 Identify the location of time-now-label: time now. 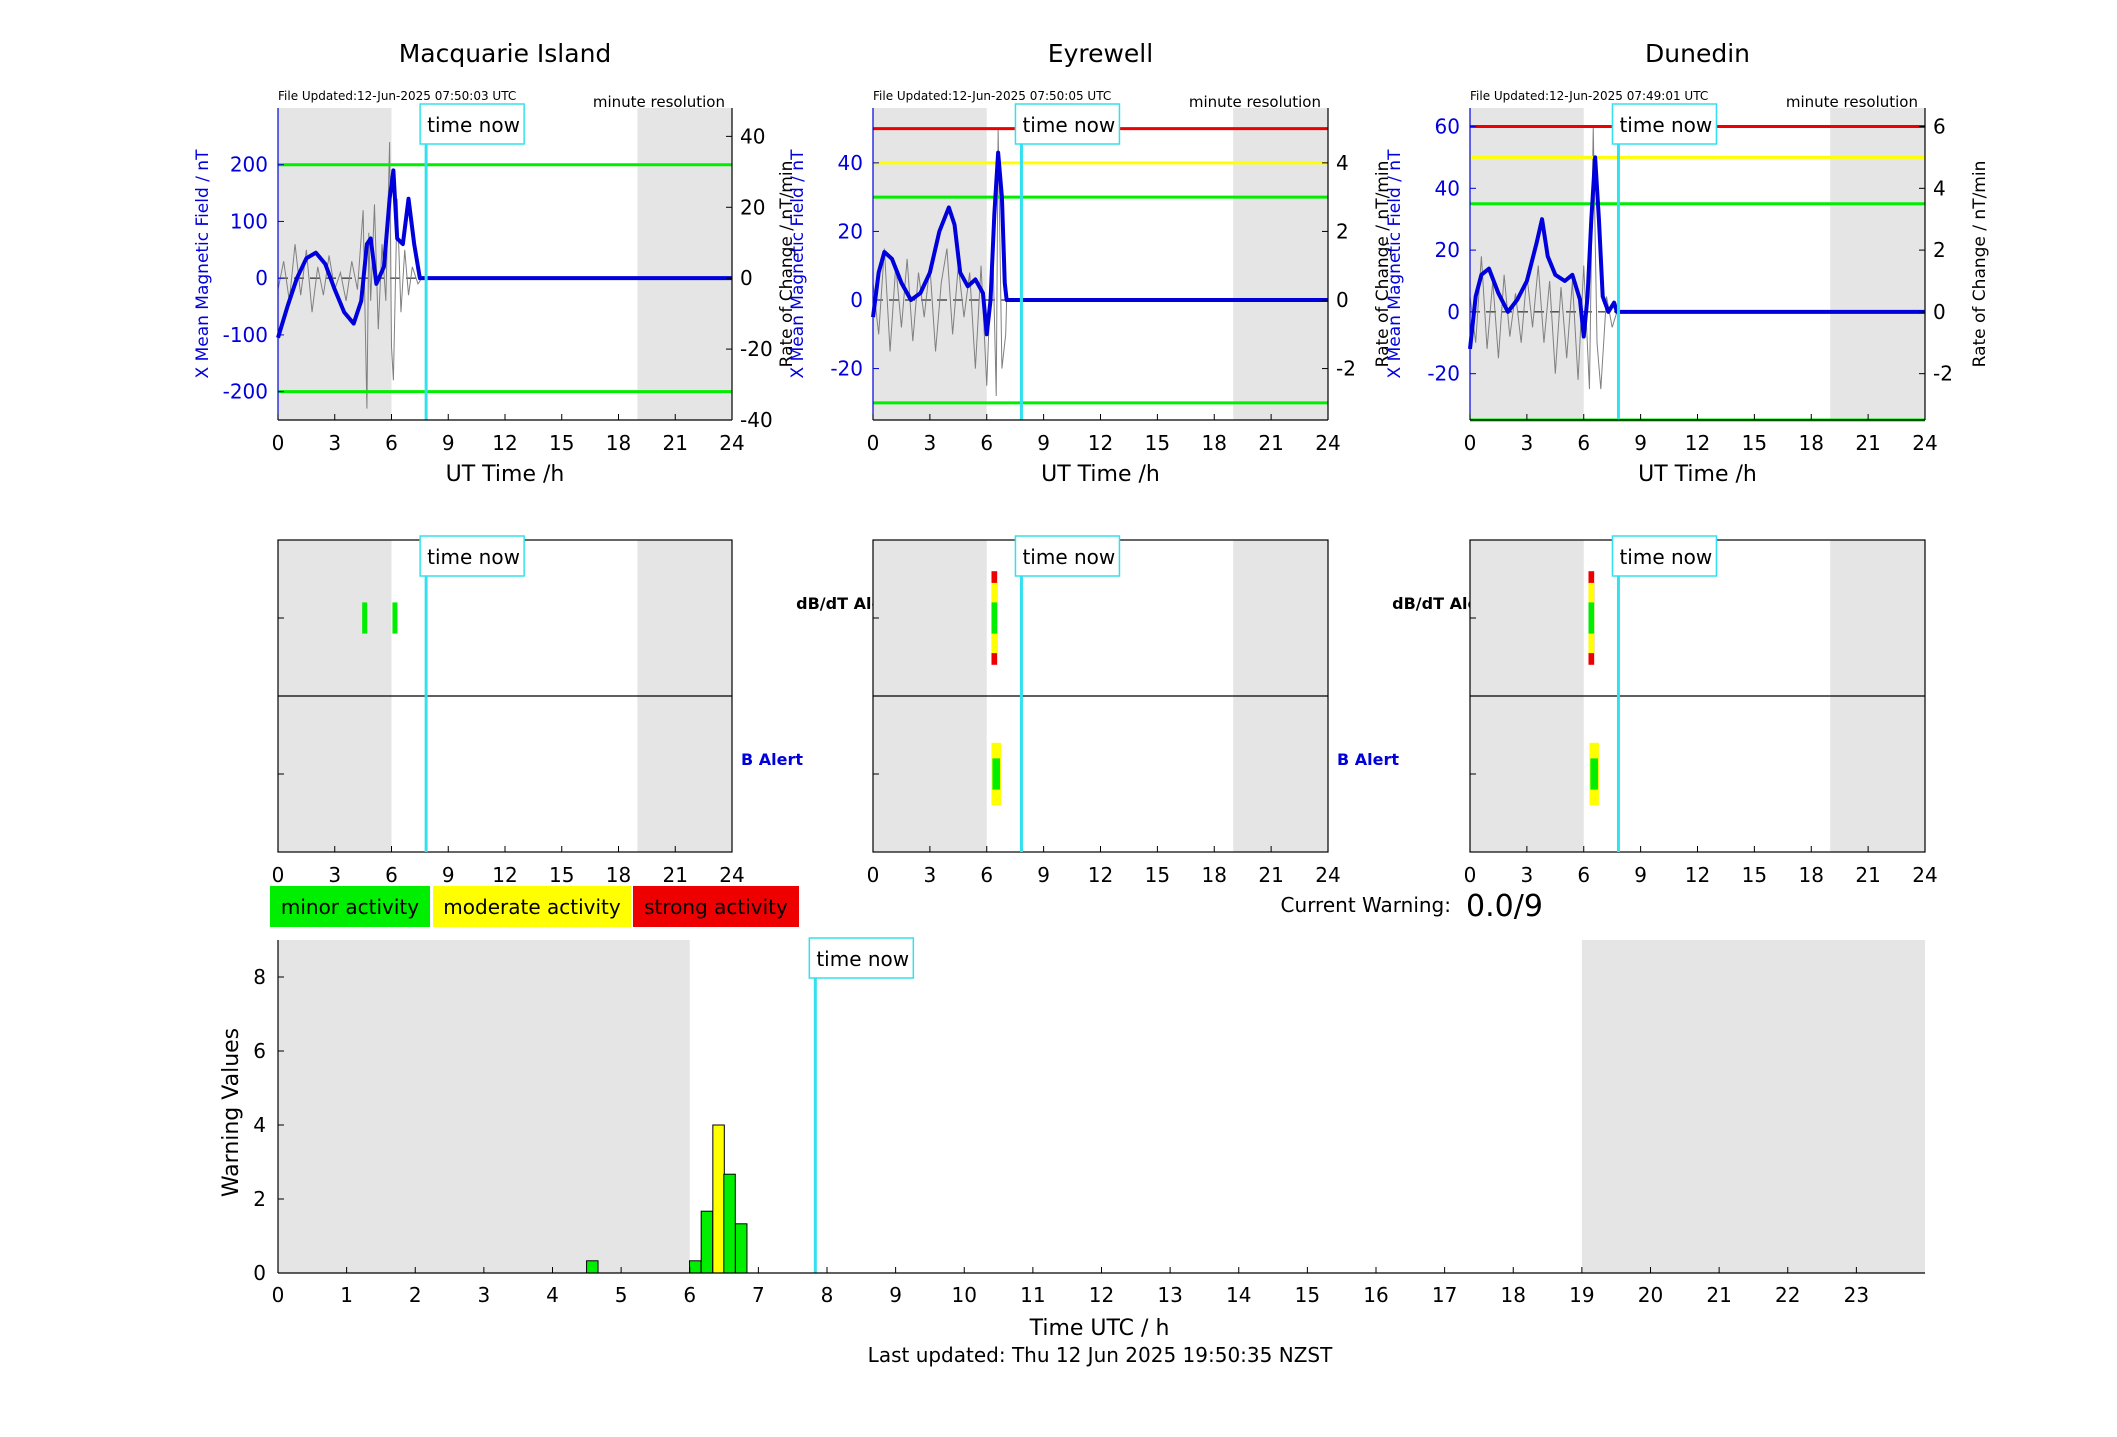
(1068, 125).